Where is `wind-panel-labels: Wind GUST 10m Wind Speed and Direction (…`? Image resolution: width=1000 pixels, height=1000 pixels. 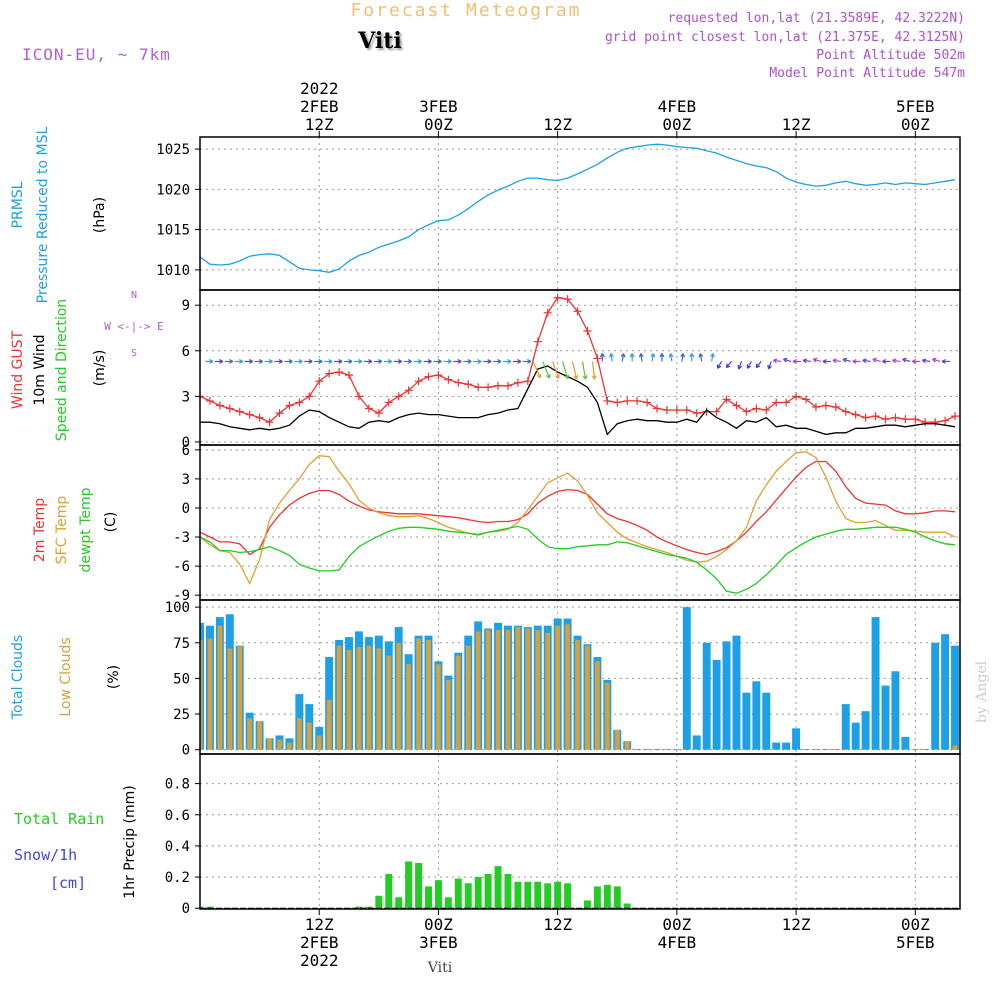
wind-panel-labels: Wind GUST 10m Wind Speed and Direction (… is located at coordinates (87, 365).